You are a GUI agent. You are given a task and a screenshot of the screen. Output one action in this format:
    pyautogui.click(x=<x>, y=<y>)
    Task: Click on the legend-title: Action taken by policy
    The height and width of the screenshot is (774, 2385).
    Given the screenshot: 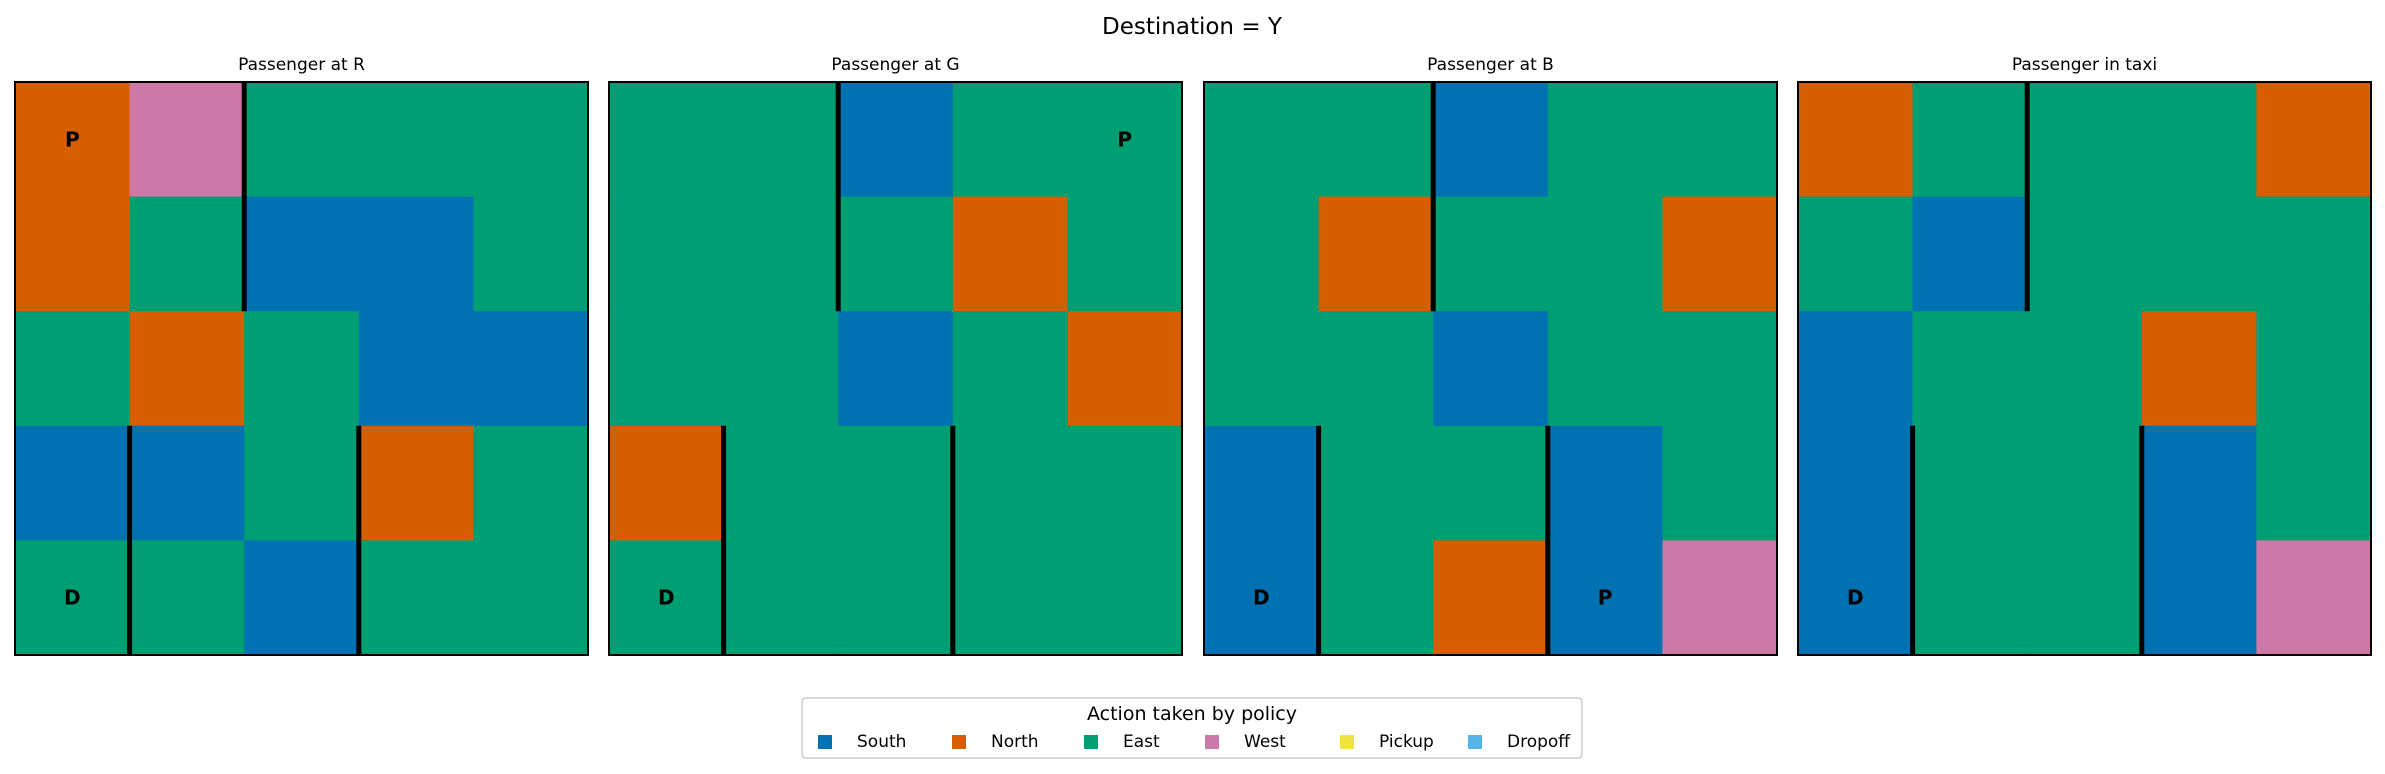 What is the action you would take?
    pyautogui.click(x=1192, y=714)
    